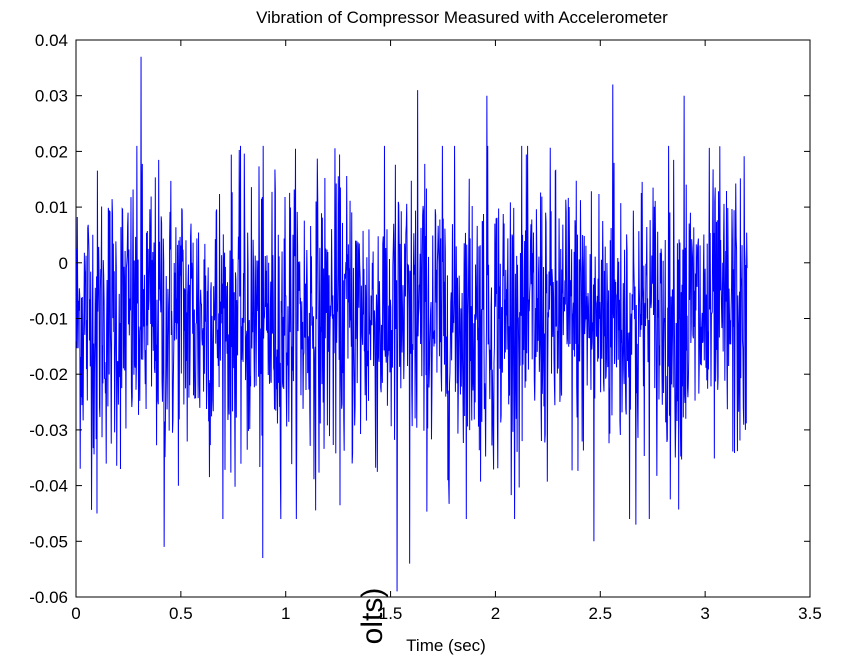  Describe the element at coordinates (51, 151) in the screenshot. I see `y-tick-label: 0.02` at that location.